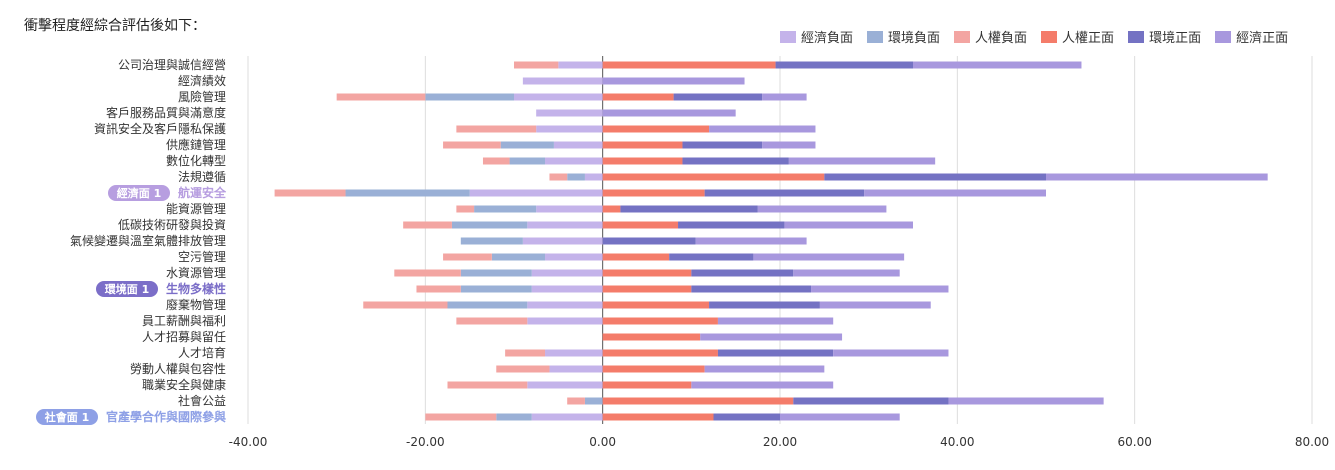  What do you see at coordinates (780, 442) in the screenshot?
I see `x-tick-label: 20.00` at bounding box center [780, 442].